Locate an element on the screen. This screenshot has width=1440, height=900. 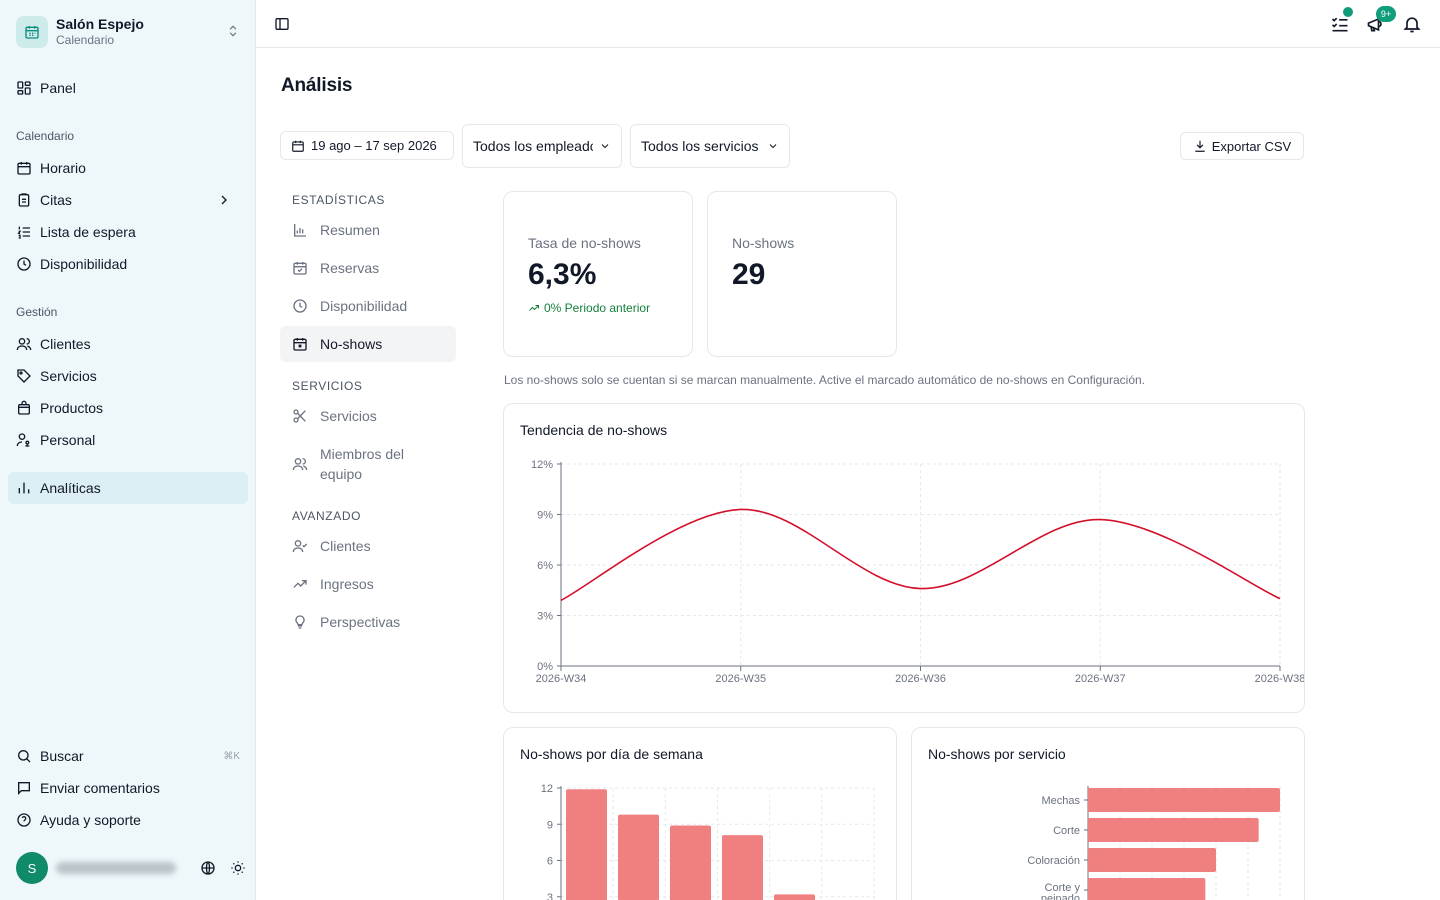
weekday-chart-card: No-shows por día de semana 3 6 9 12 is located at coordinates (700, 813).